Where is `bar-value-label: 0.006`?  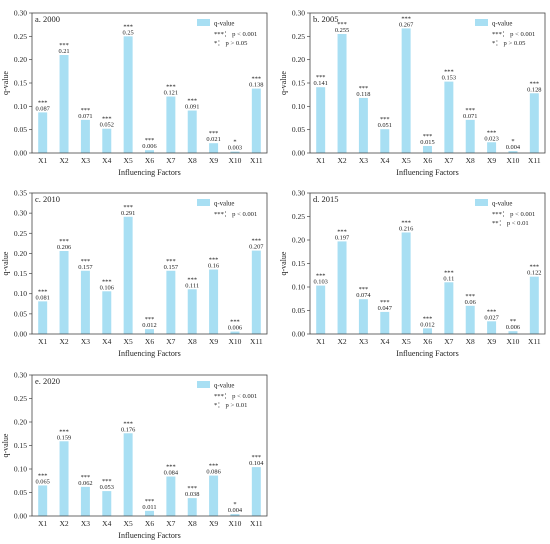 bar-value-label: 0.006 is located at coordinates (149, 146).